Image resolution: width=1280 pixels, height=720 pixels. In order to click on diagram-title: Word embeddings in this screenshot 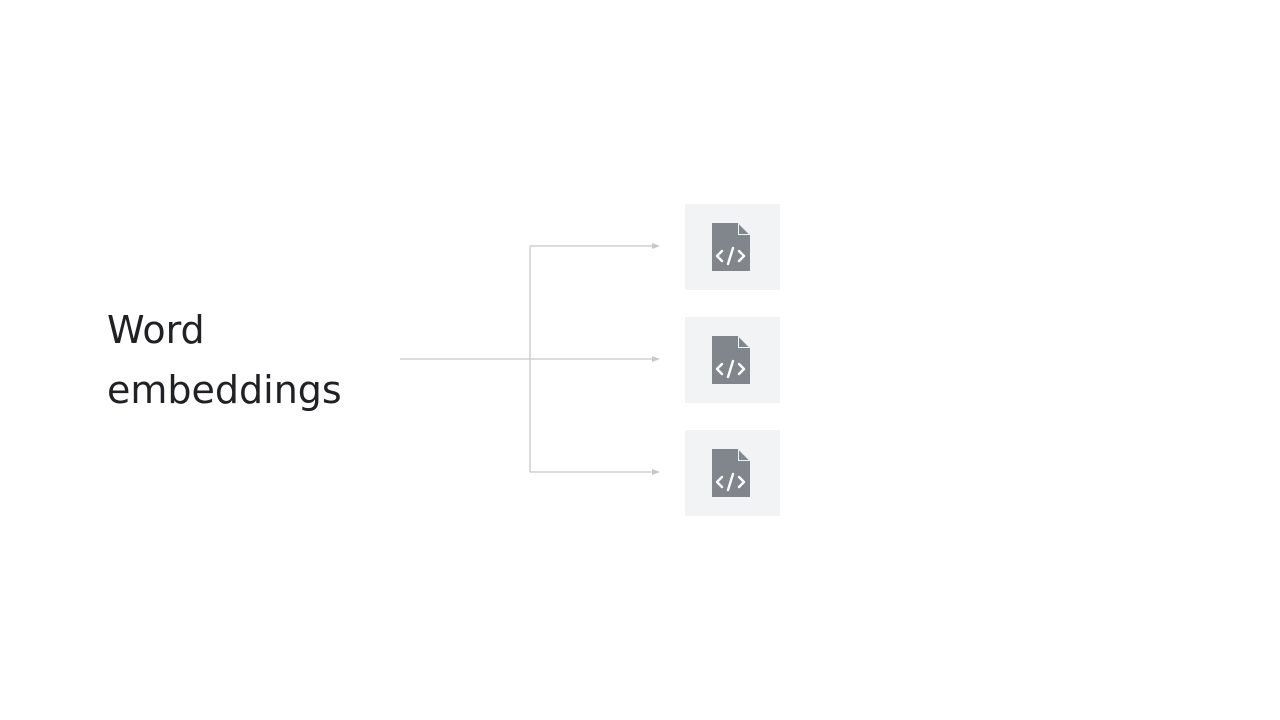, I will do `click(257, 360)`.